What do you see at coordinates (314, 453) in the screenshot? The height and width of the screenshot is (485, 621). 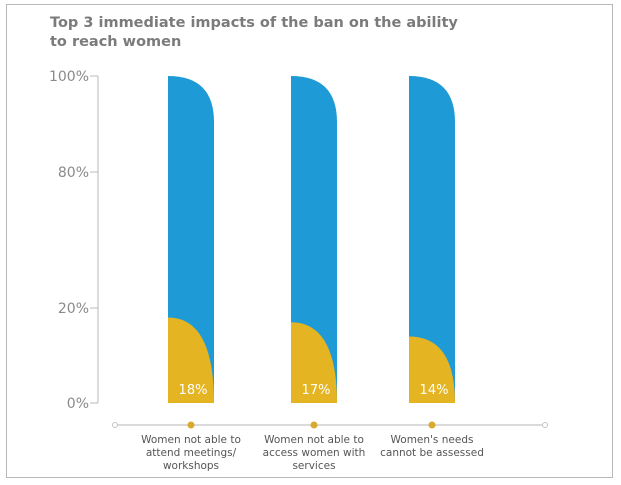 I see `category-label-2-line-2: access women with` at bounding box center [314, 453].